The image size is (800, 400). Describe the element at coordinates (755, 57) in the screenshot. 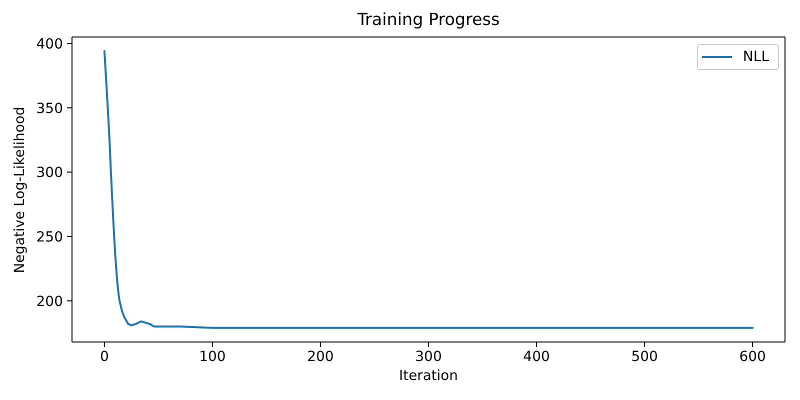

I see `legend-label: NLL` at that location.